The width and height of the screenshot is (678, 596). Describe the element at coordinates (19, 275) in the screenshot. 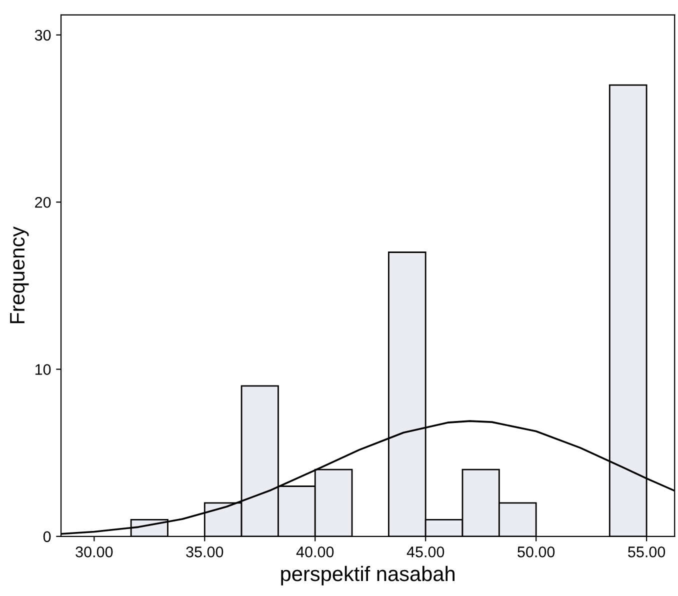

I see `y-axis-title: Frequency` at that location.